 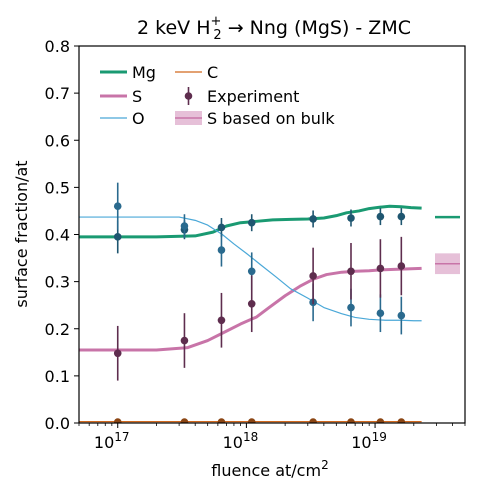 I want to click on x-axis-label: fluence at/cm2, so click(x=269, y=469).